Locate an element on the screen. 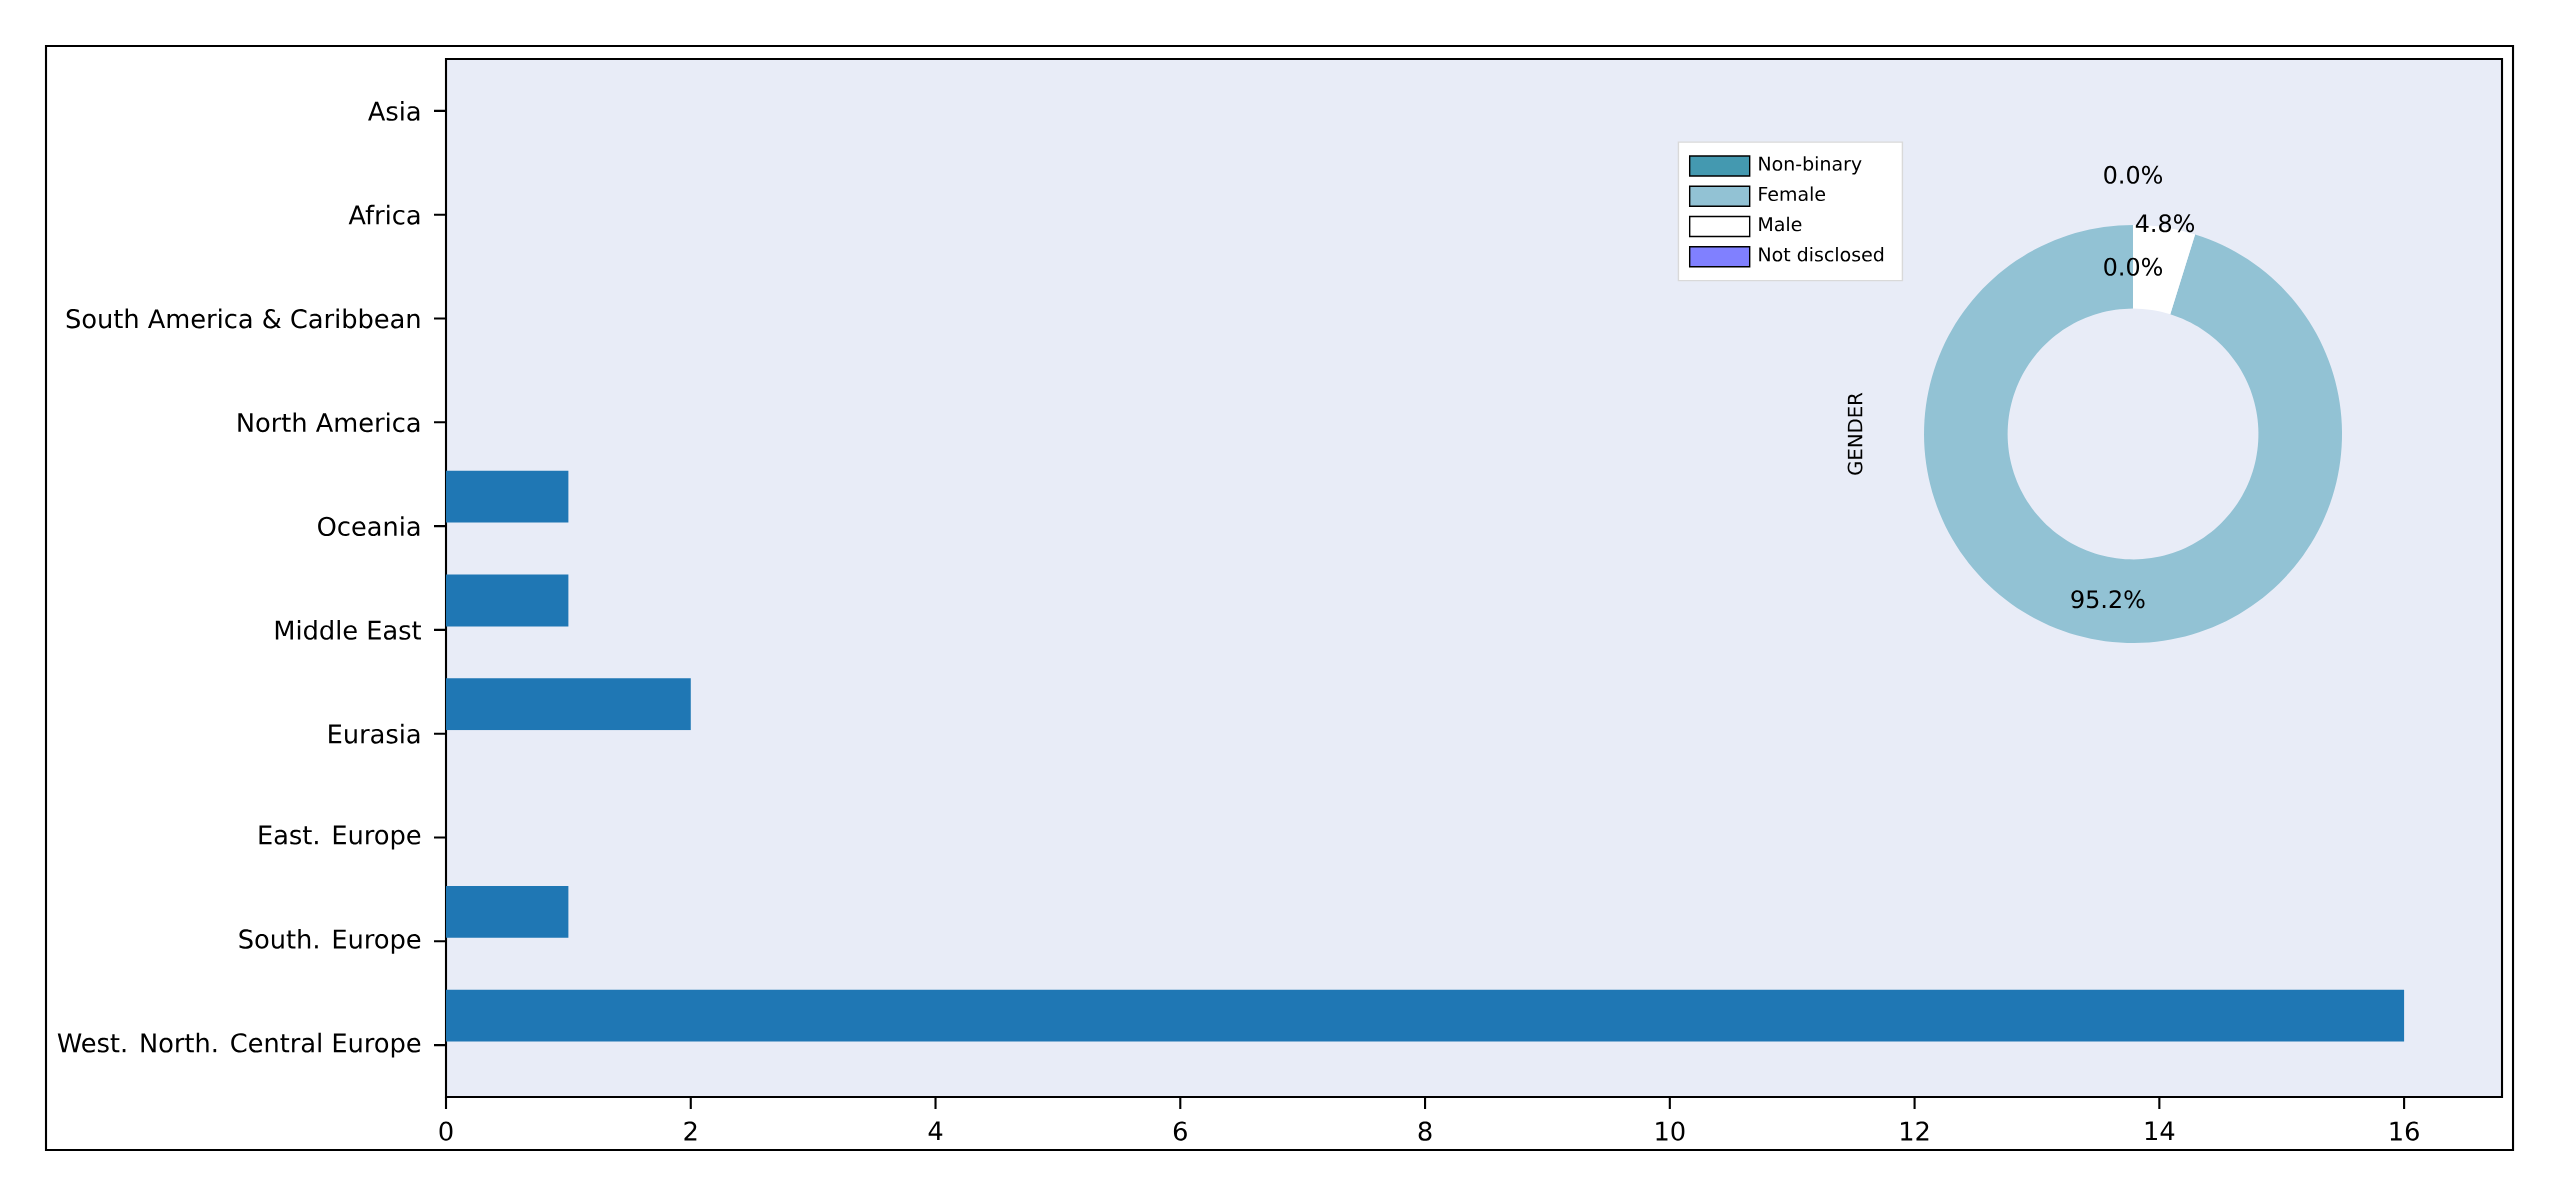 The height and width of the screenshot is (1197, 2560). x-tick-label: 0 is located at coordinates (446, 1131).